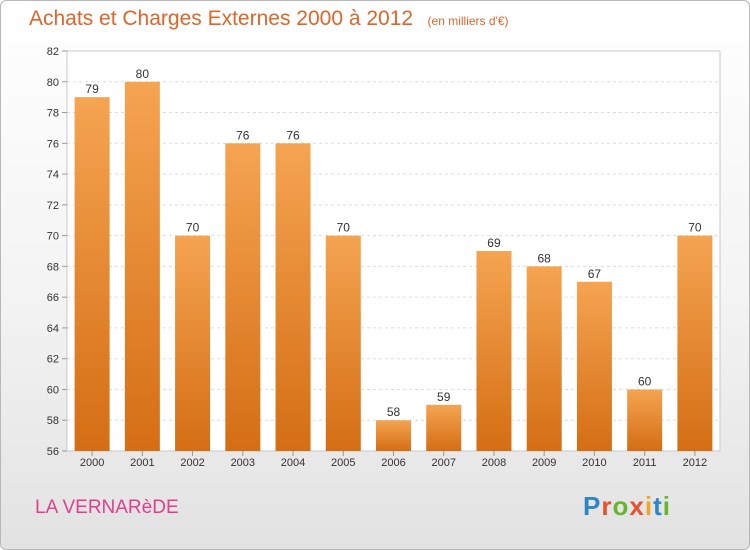 This screenshot has width=750, height=550. What do you see at coordinates (92, 463) in the screenshot?
I see `x-tick-label: 2000` at bounding box center [92, 463].